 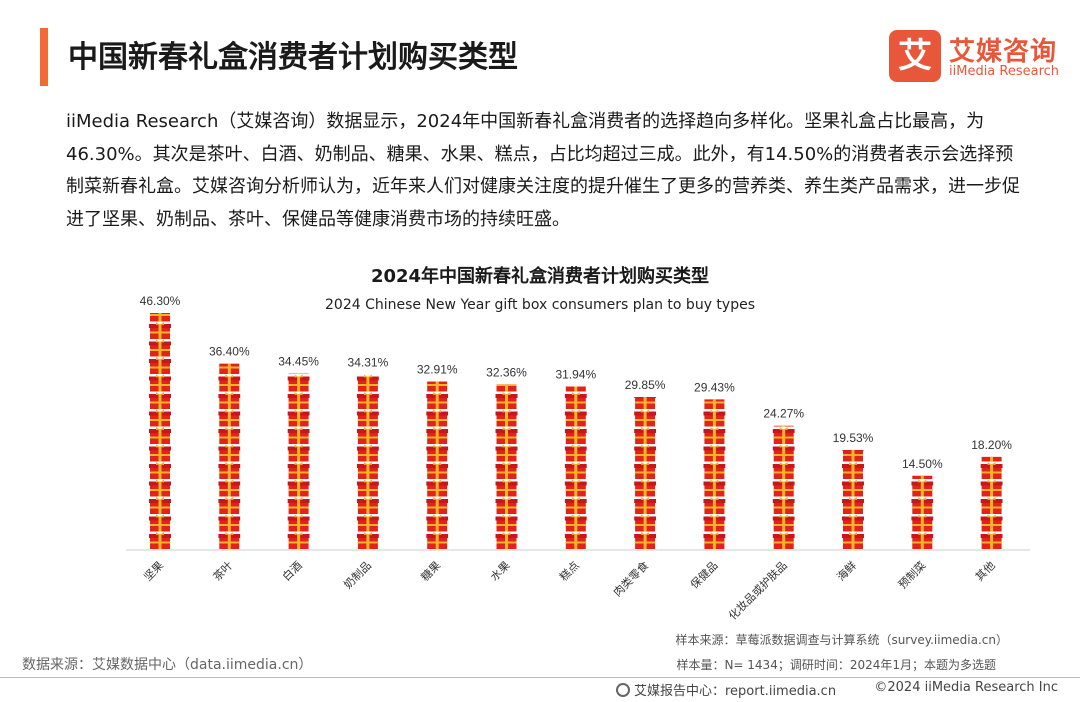 What do you see at coordinates (293, 57) in the screenshot?
I see `page-title: 中国新春礼盒消费者计划购买类型` at bounding box center [293, 57].